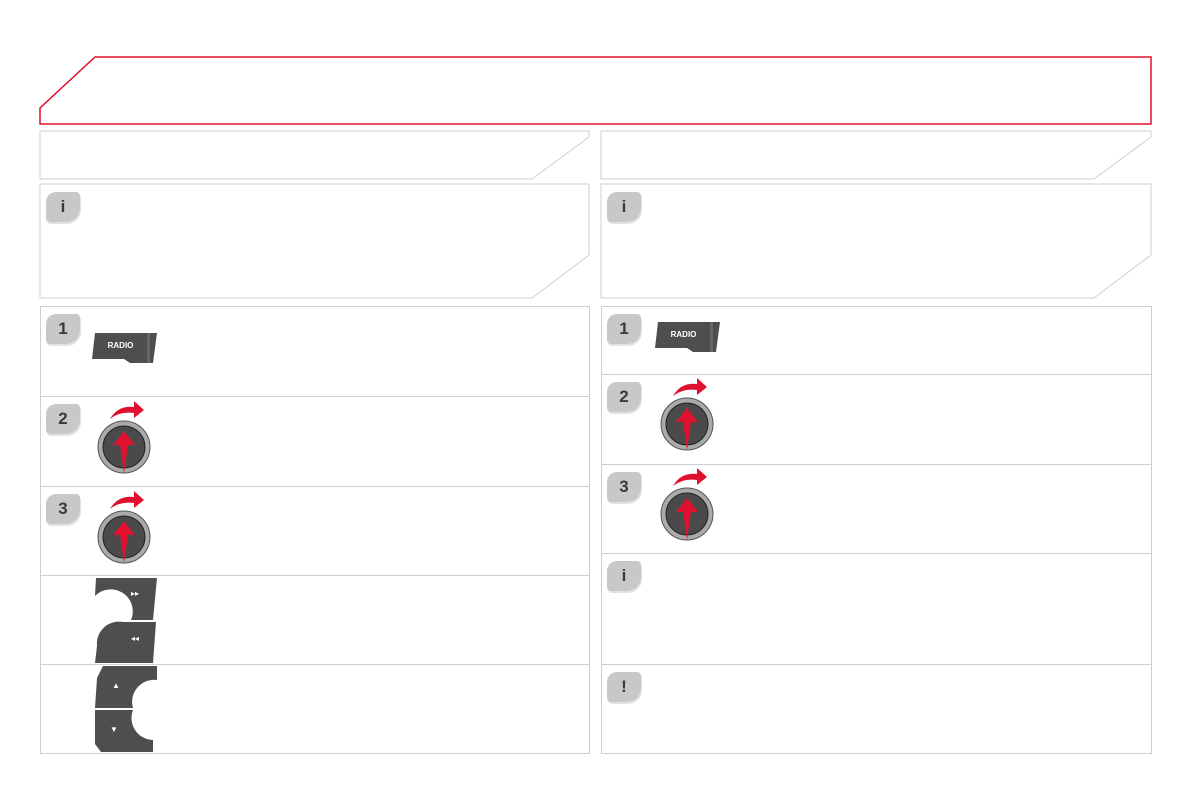 This screenshot has width=1191, height=794. Describe the element at coordinates (876, 241) in the screenshot. I see `right-info-box` at that location.